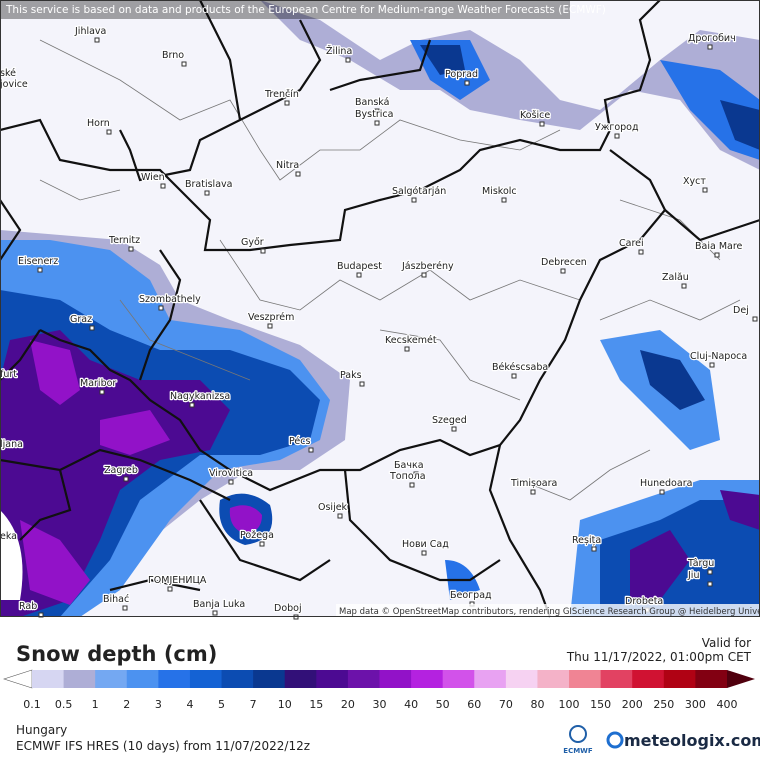 This screenshot has height=760, width=760. What do you see at coordinates (81, 319) in the screenshot?
I see `city-label: Graz` at bounding box center [81, 319].